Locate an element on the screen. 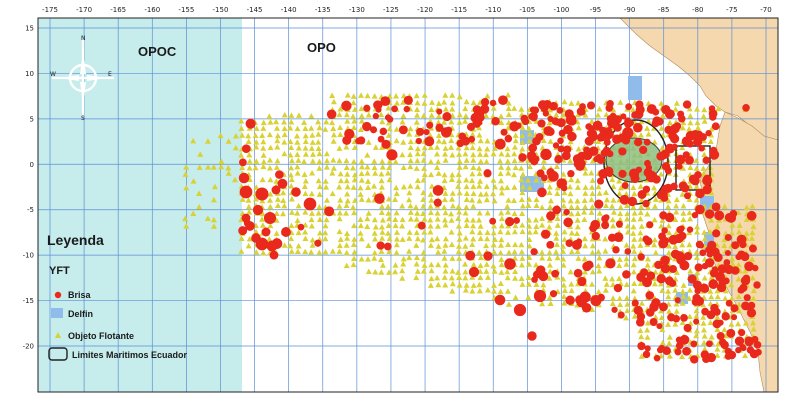  compass-w: W is located at coordinates (53, 74).